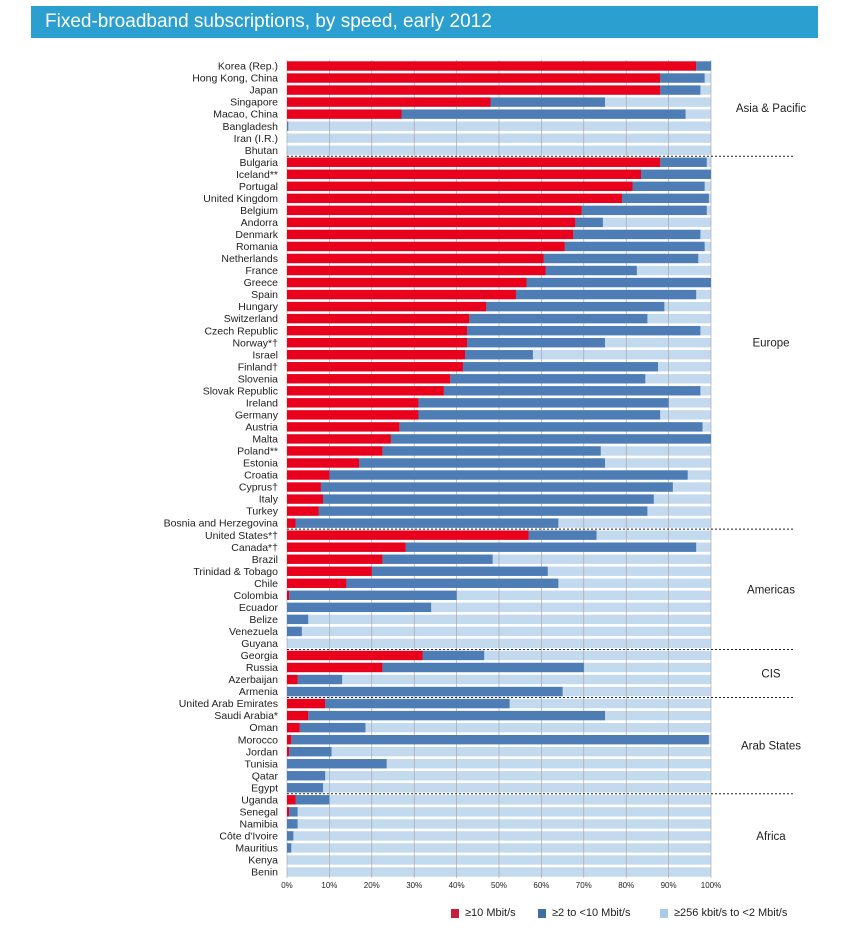  Describe the element at coordinates (287, 885) in the screenshot. I see `x-tick-label: 0%` at that location.